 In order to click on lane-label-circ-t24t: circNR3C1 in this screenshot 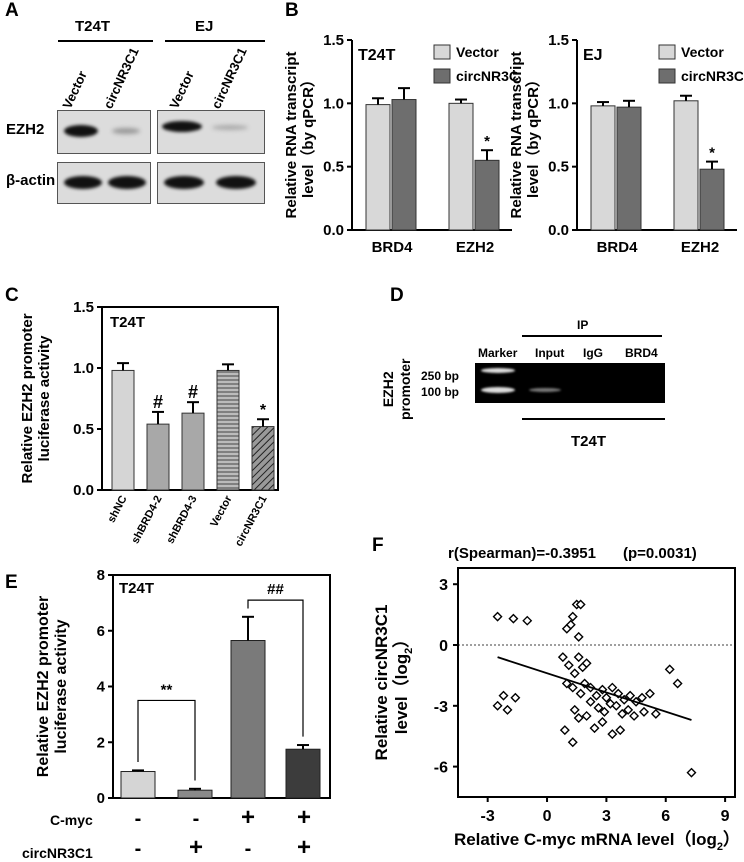, I will do `click(121, 78)`.